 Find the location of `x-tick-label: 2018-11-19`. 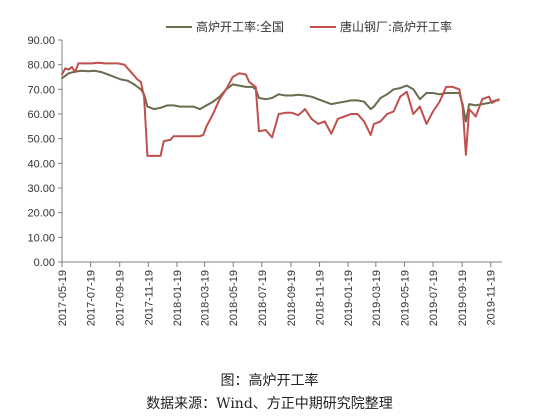

x-tick-label: 2018-11-19 is located at coordinates (321, 297).